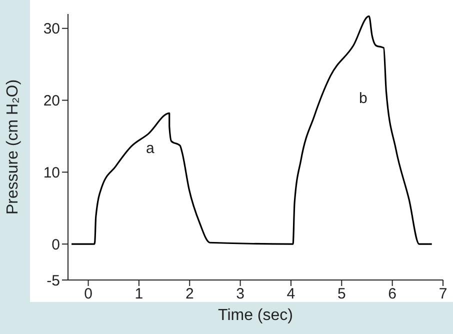 This screenshot has width=453, height=334. What do you see at coordinates (88, 294) in the screenshot?
I see `x-tick-label: 0` at bounding box center [88, 294].